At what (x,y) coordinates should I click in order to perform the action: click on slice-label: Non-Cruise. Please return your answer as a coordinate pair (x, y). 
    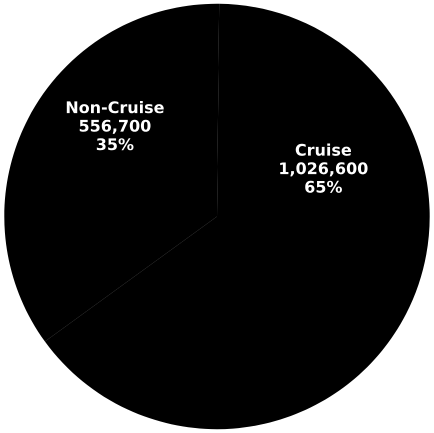
    Looking at the image, I should click on (115, 107).